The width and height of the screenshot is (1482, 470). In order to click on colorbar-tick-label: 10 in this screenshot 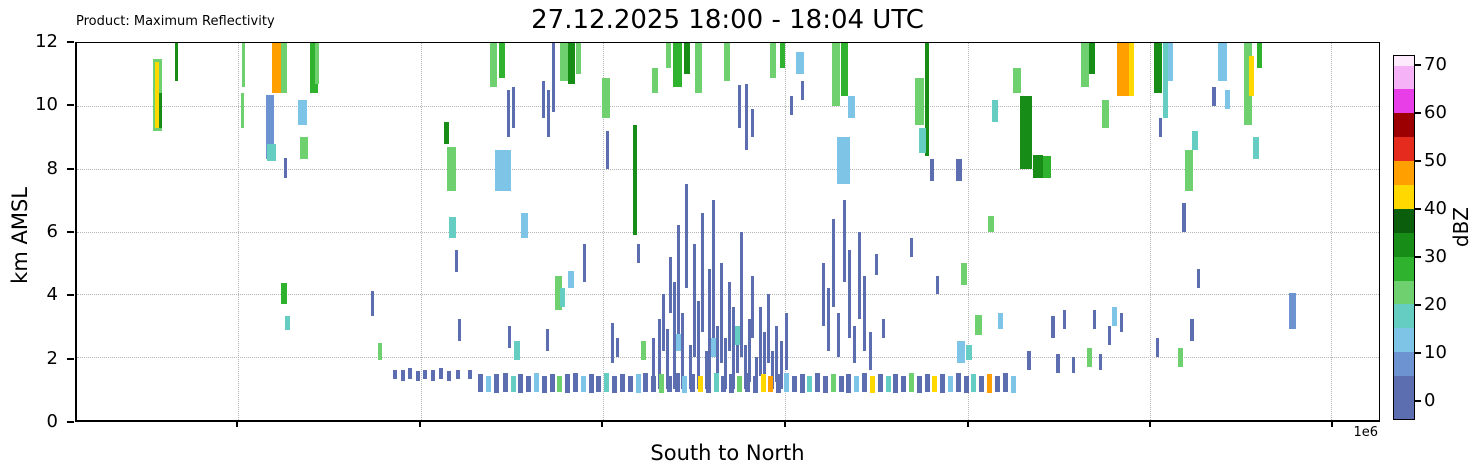, I will do `click(1435, 352)`.